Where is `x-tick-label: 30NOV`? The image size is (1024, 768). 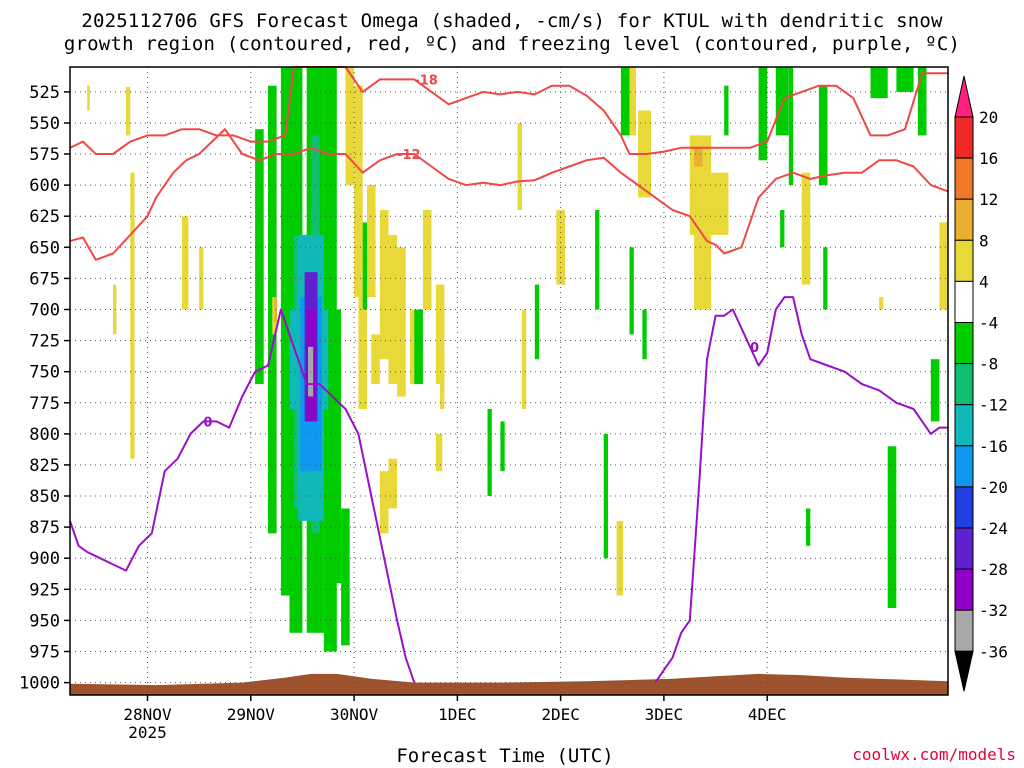 x-tick-label: 30NOV is located at coordinates (354, 714).